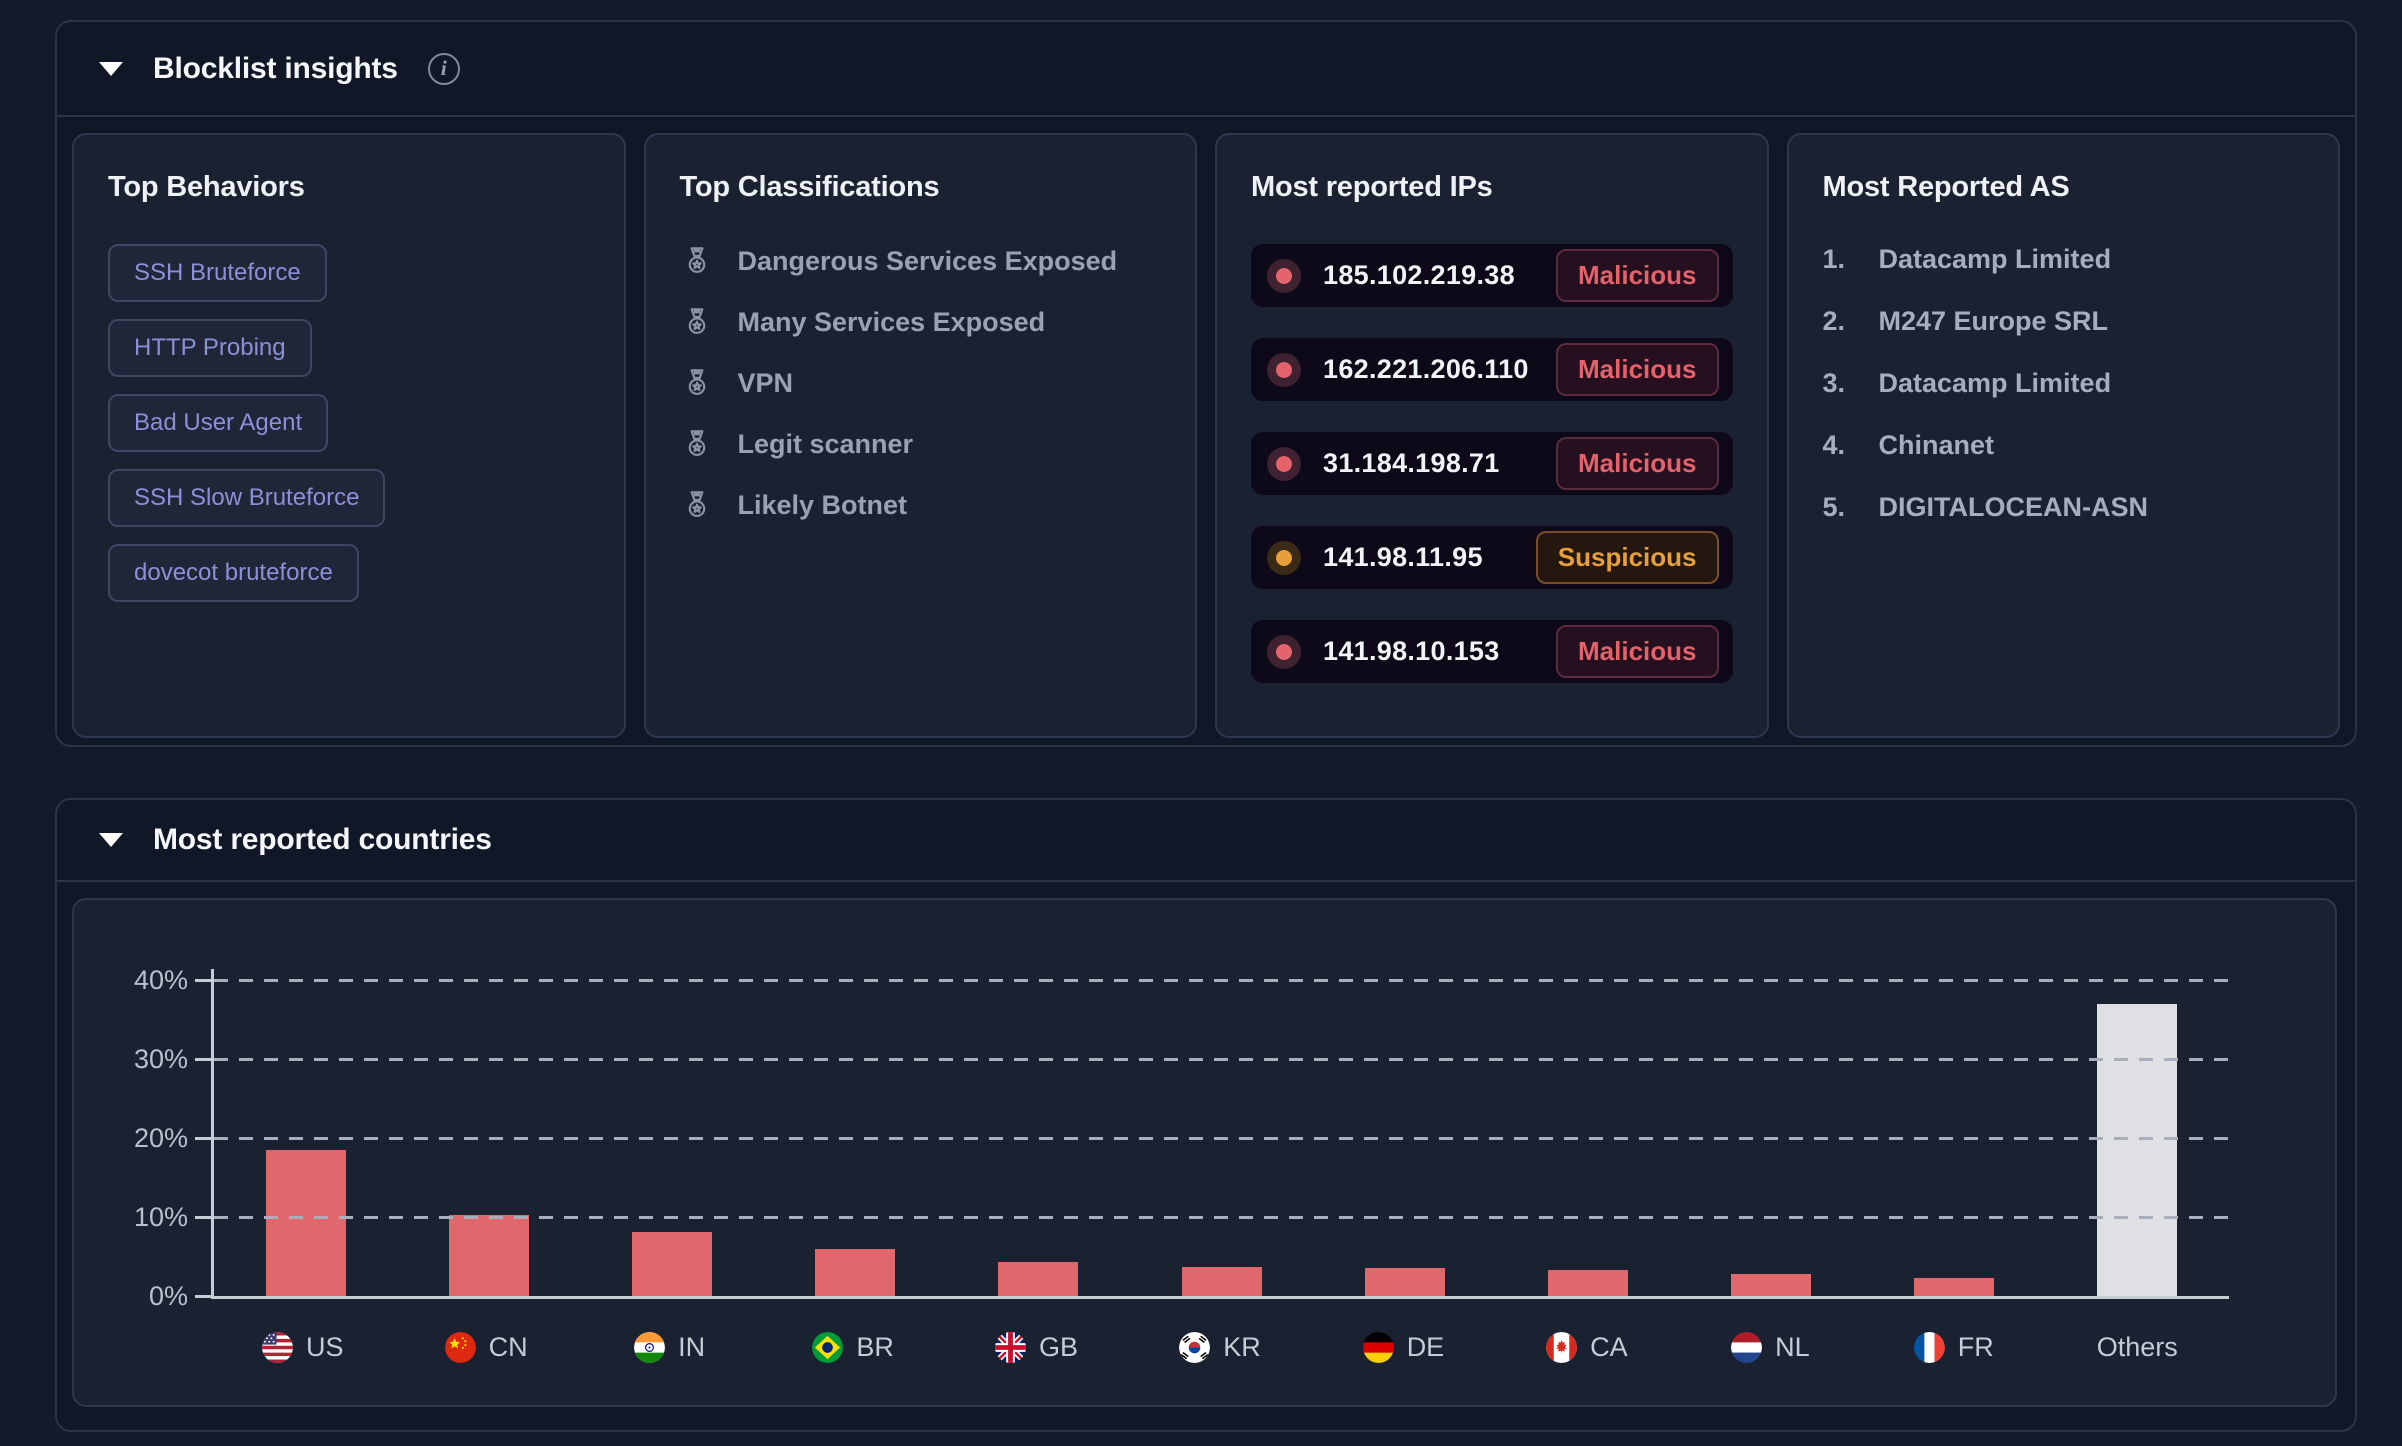 This screenshot has width=2402, height=1446. I want to click on bar-others, so click(2137, 1150).